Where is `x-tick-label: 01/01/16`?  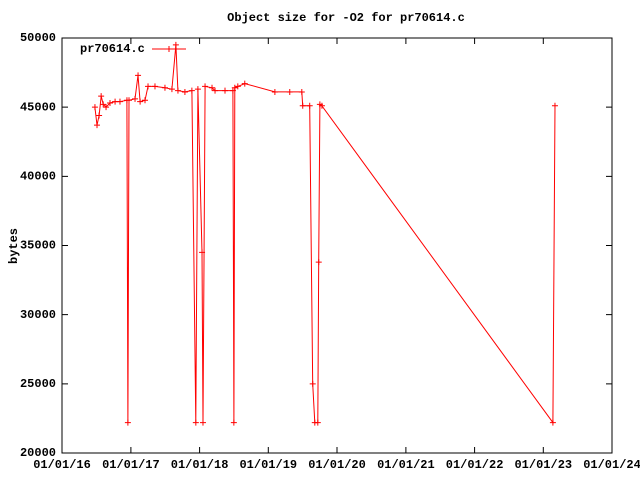
x-tick-label: 01/01/16 is located at coordinates (62, 465).